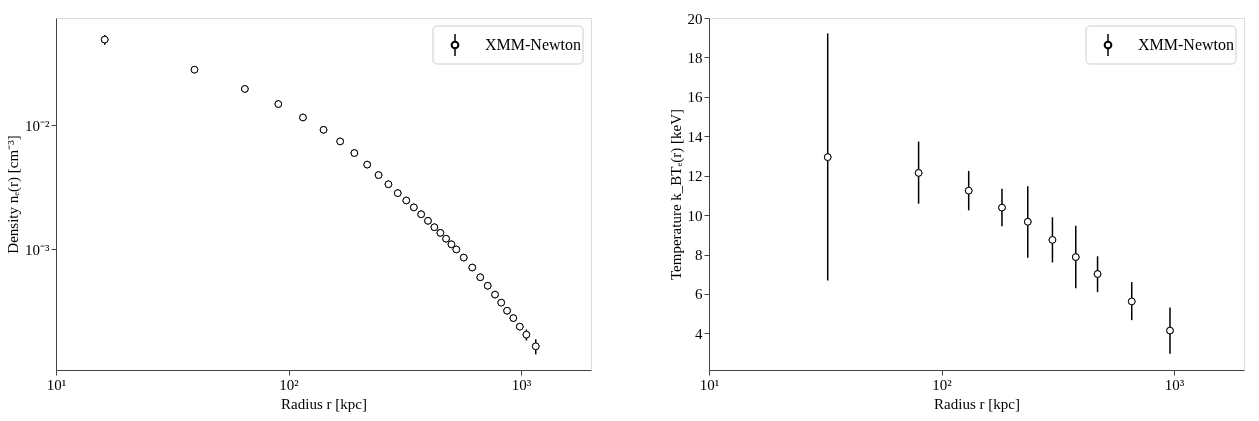 The height and width of the screenshot is (421, 1259). What do you see at coordinates (695, 215) in the screenshot?
I see `y-tick-label: 10` at bounding box center [695, 215].